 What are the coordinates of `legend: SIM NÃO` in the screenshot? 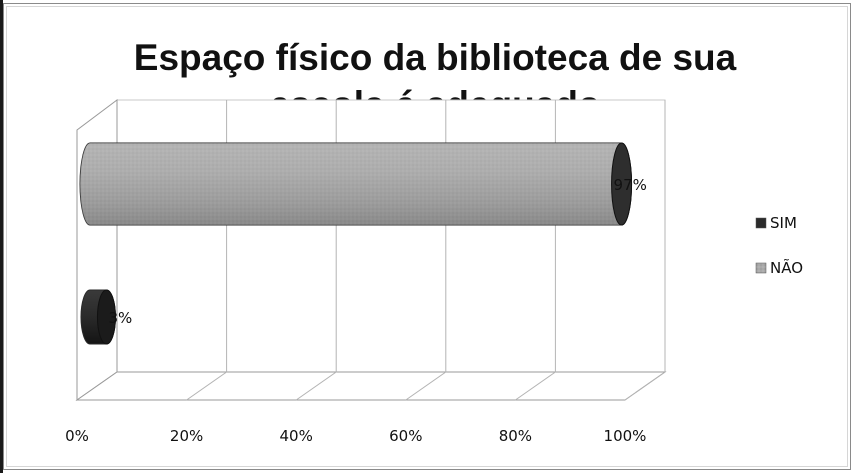 It's located at (779, 245).